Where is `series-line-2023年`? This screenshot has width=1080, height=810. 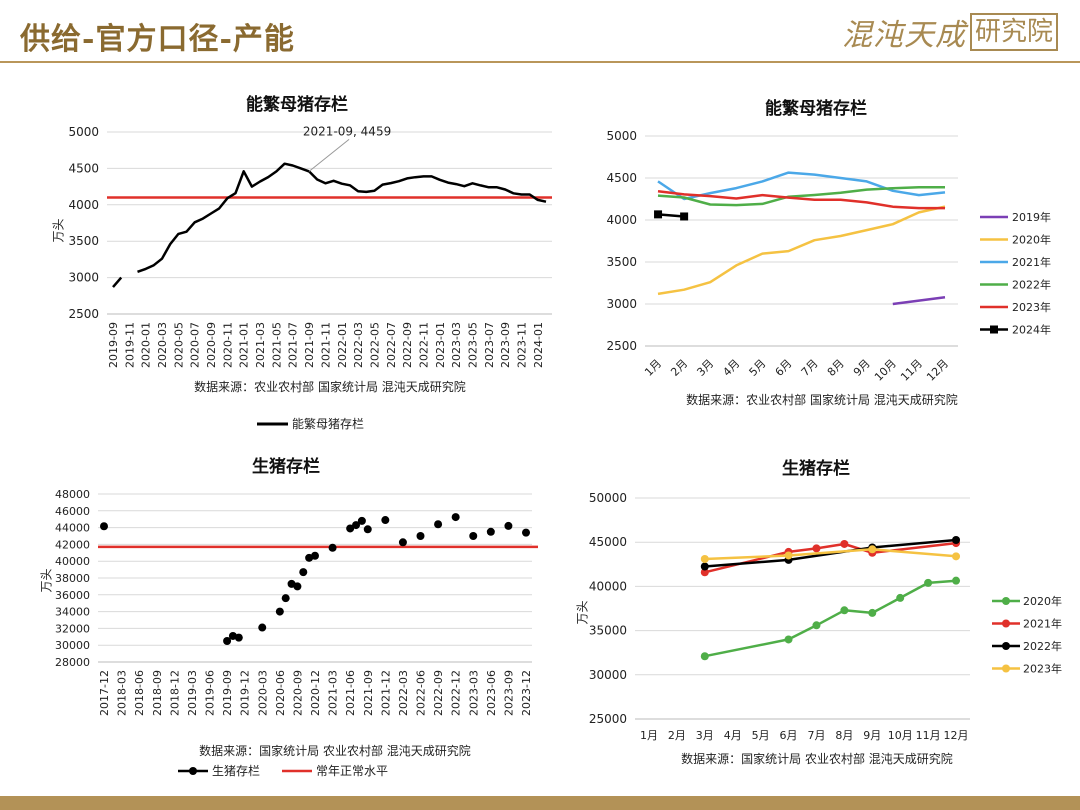 series-line-2023年 is located at coordinates (830, 554).